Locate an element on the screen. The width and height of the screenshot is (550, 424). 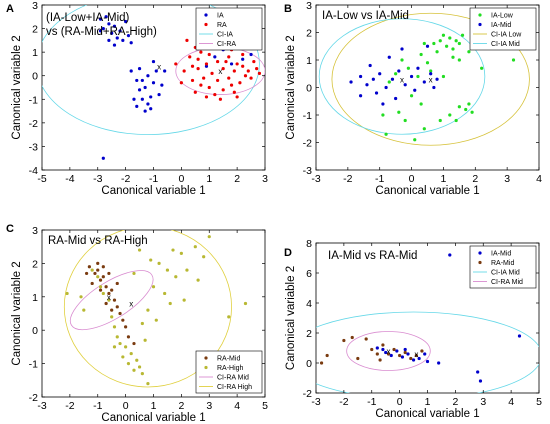
legend-label: RA-High is located at coordinates (230, 368).